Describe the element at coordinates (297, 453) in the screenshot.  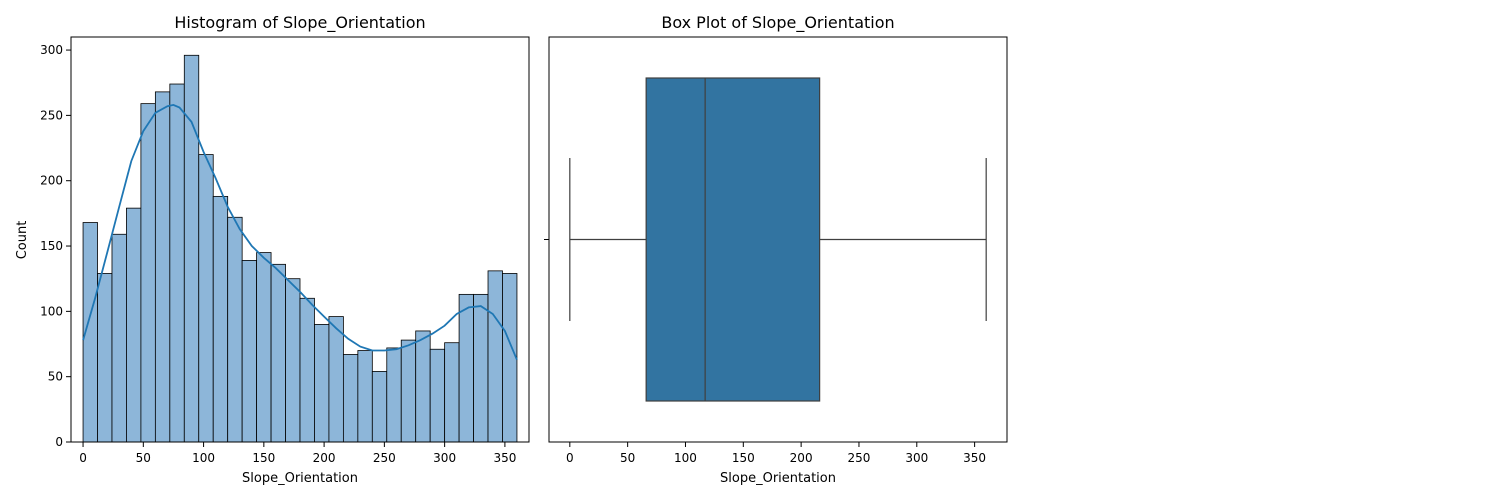
I see `histogram-x-ticks: 0 50 100 150 200 250 300 350` at that location.